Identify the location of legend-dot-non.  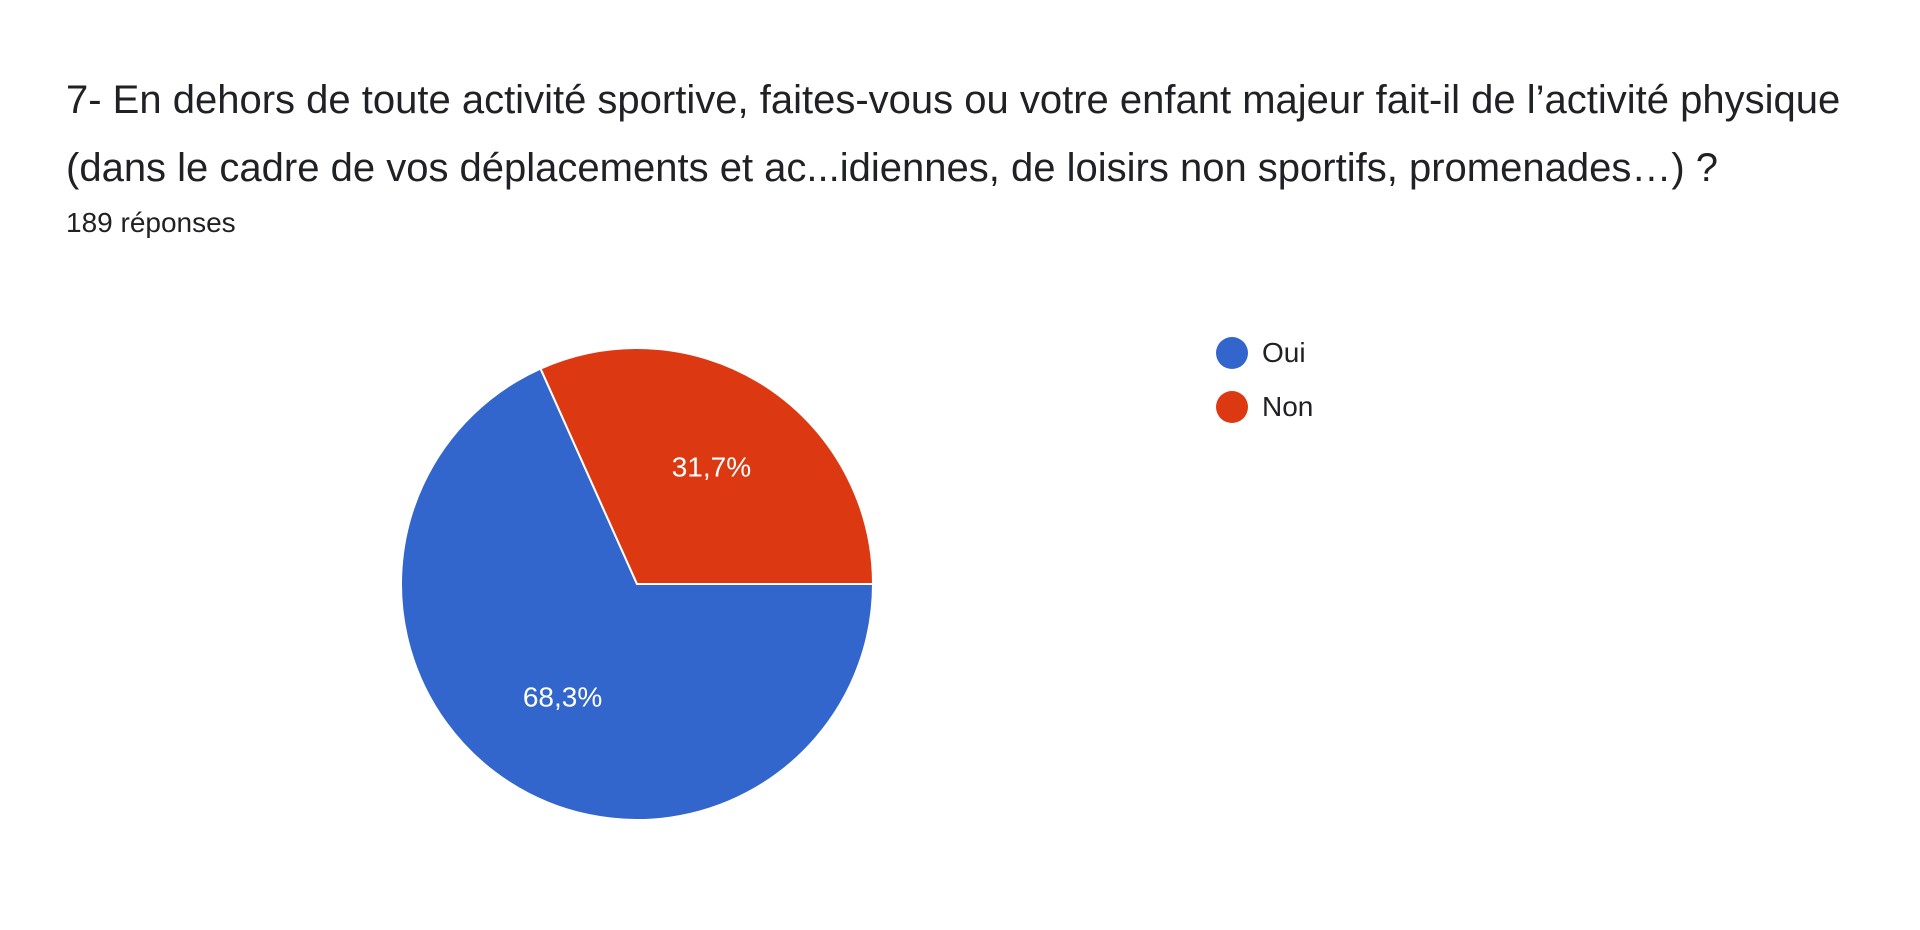
(1232, 407).